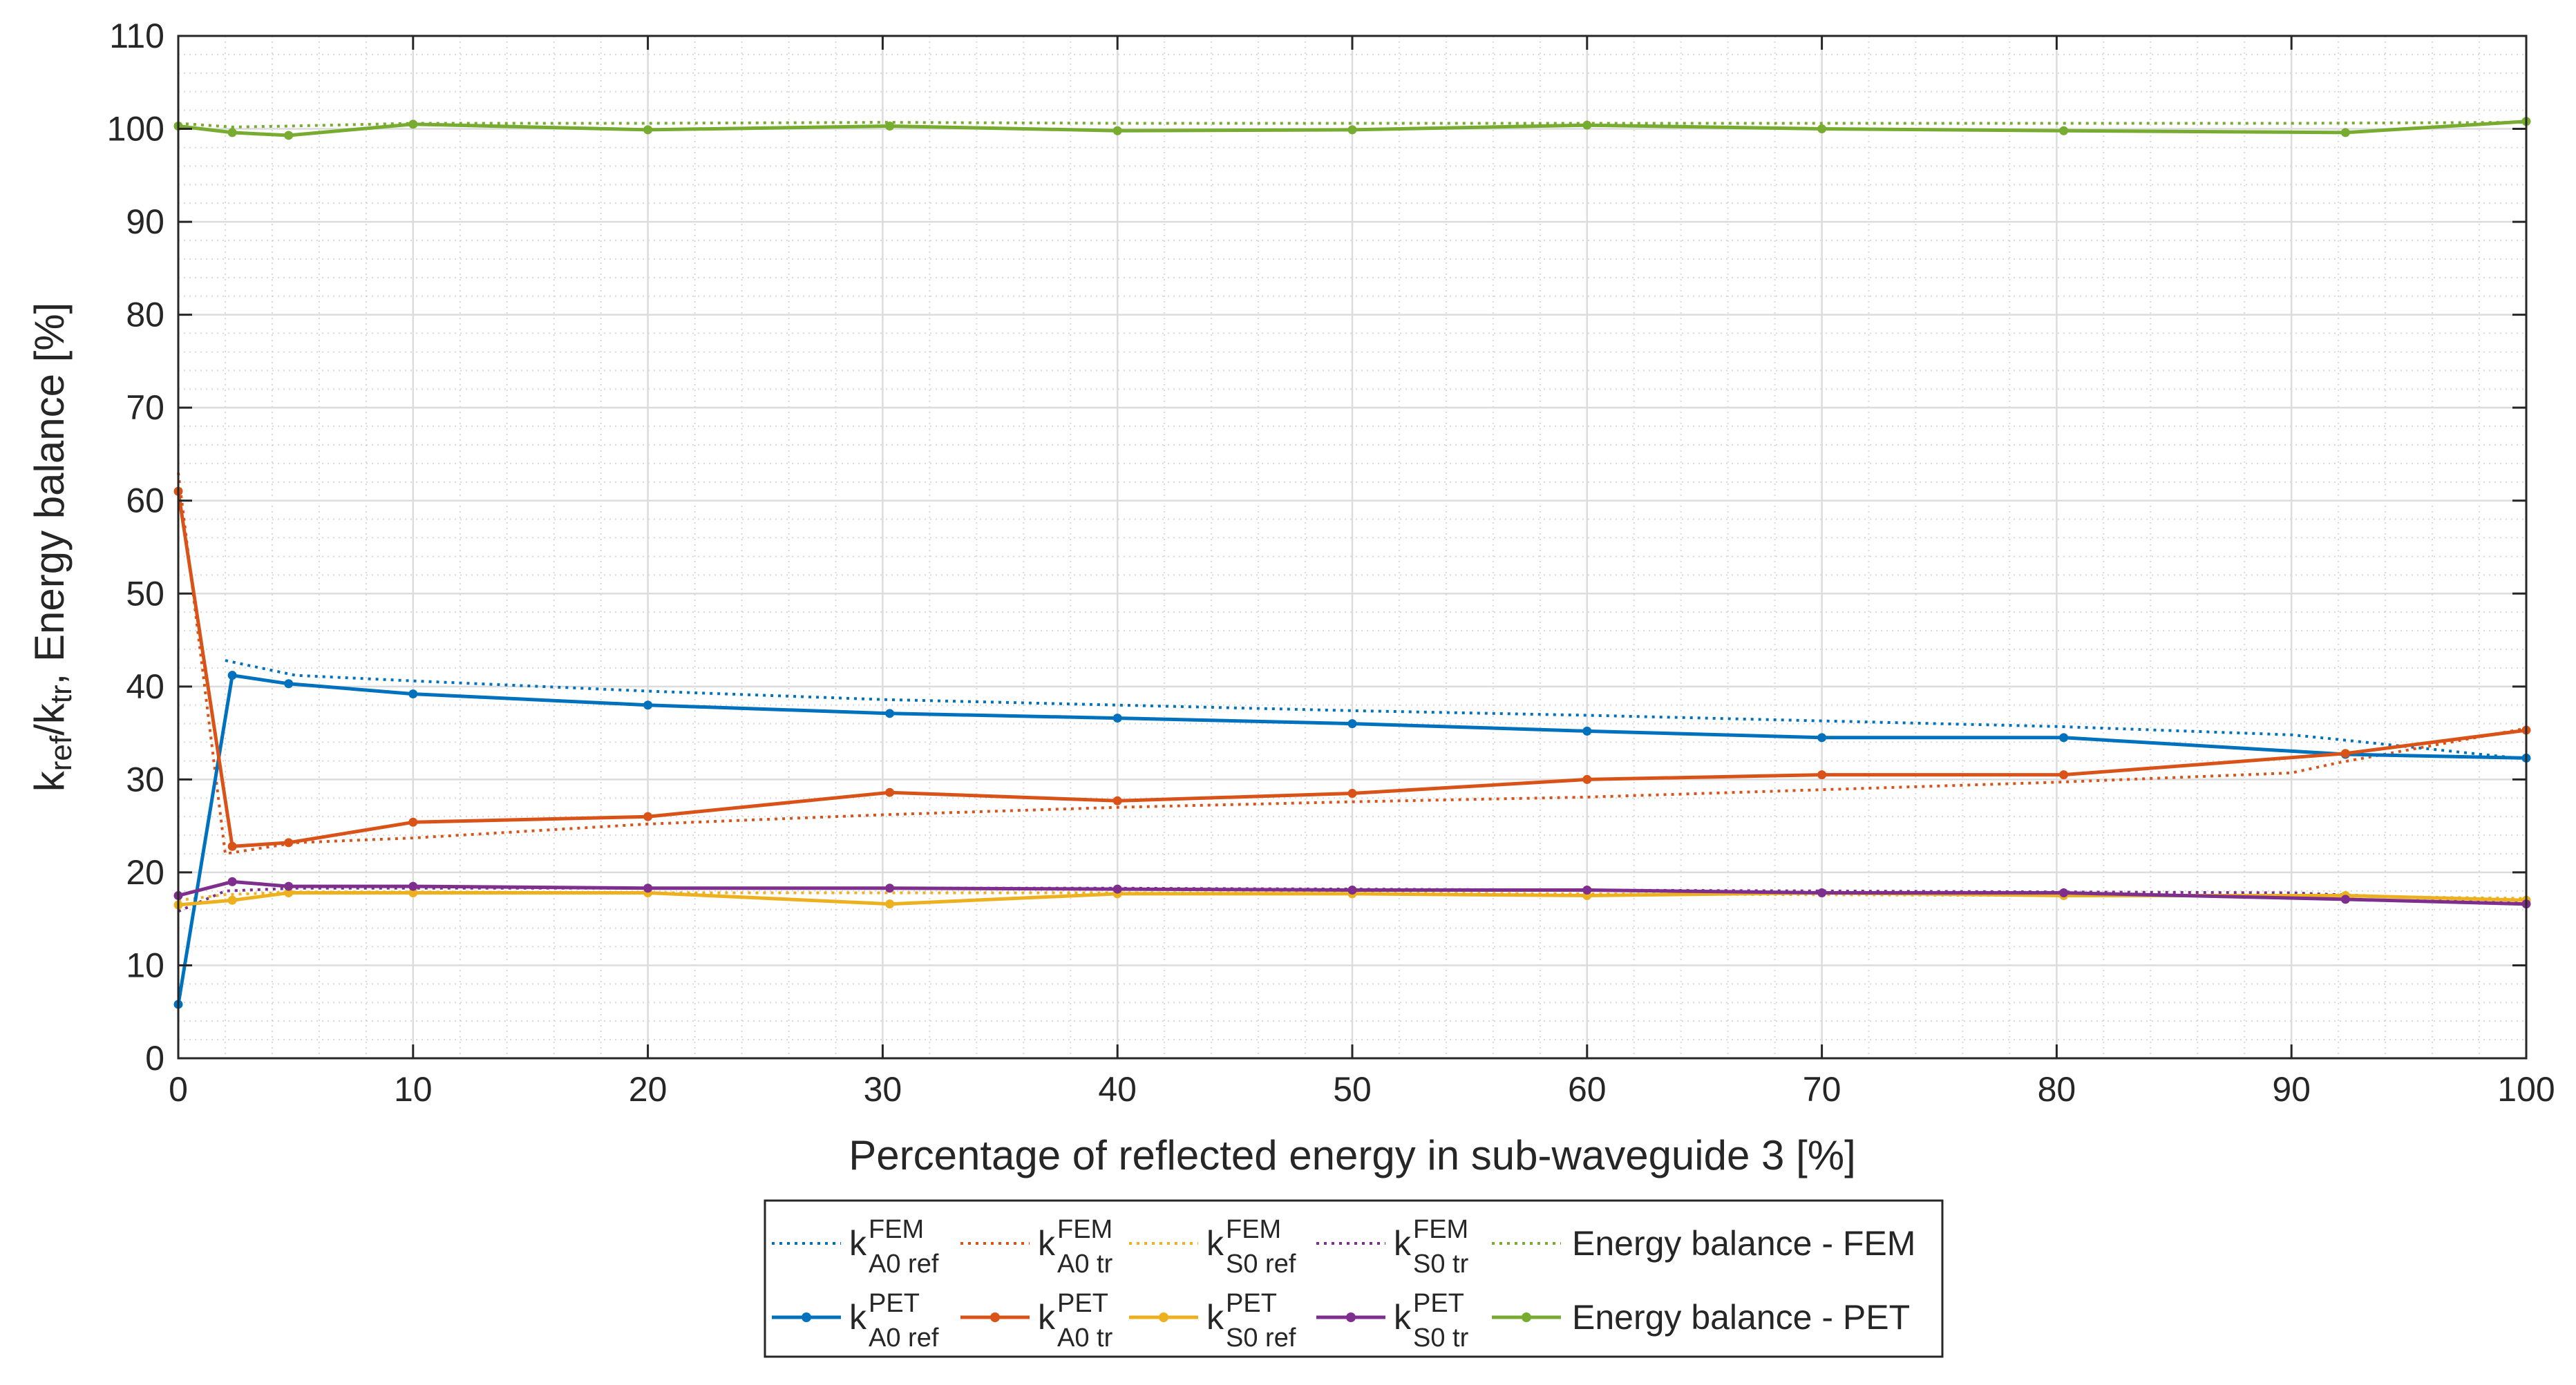 Image resolution: width=2576 pixels, height=1385 pixels. What do you see at coordinates (904, 1338) in the screenshot?
I see `legend-label-sub-kA0ref_PET: A0 ref` at bounding box center [904, 1338].